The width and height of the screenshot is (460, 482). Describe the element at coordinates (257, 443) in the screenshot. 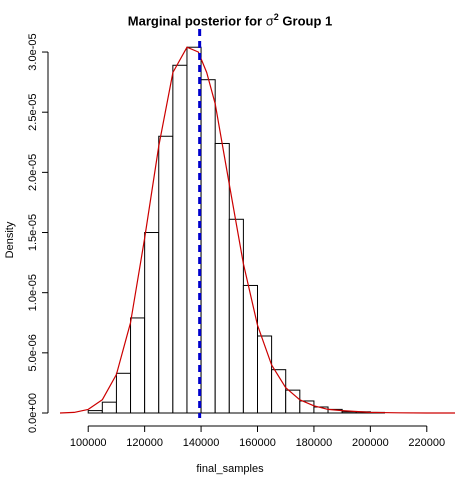

I see `x-tick-label: 160000` at that location.